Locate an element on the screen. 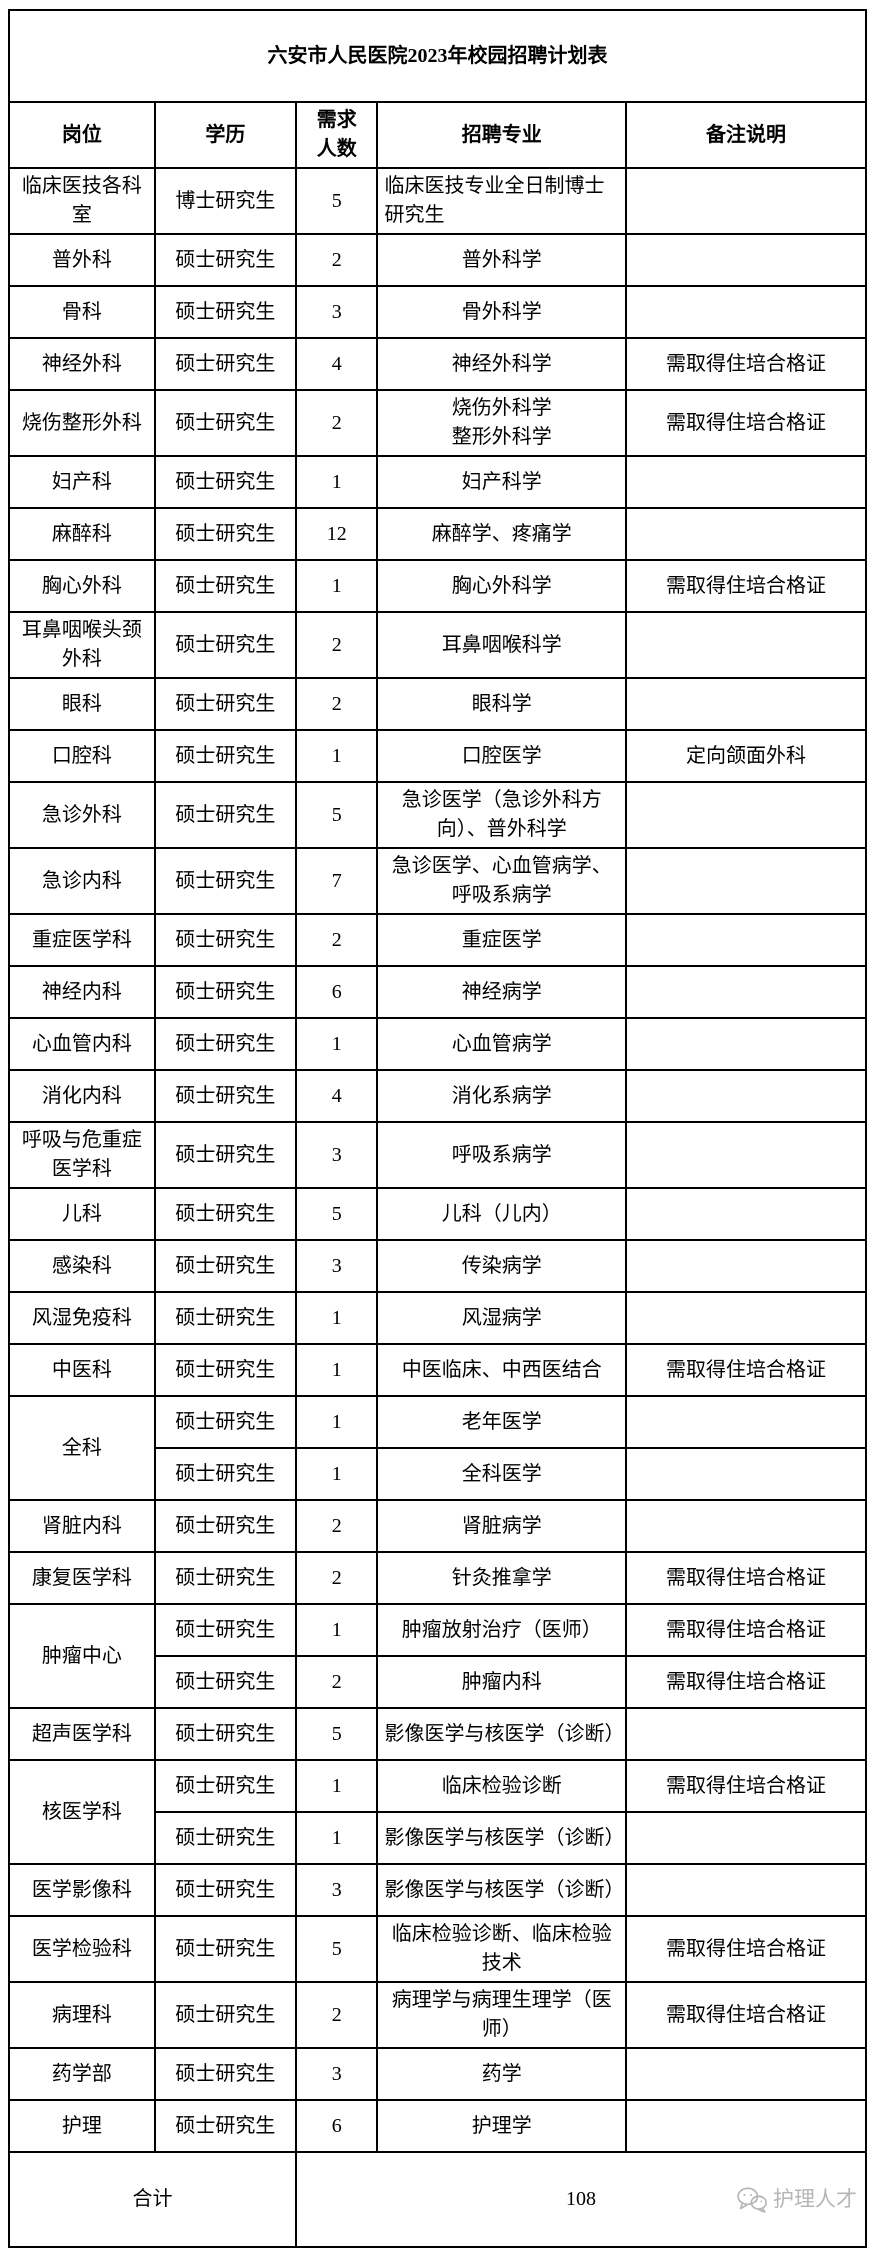 The width and height of the screenshot is (875, 2258). table-row: 胸心外科 硕士研究生 1 胸心外科学 需取得住培合格证 is located at coordinates (437, 586).